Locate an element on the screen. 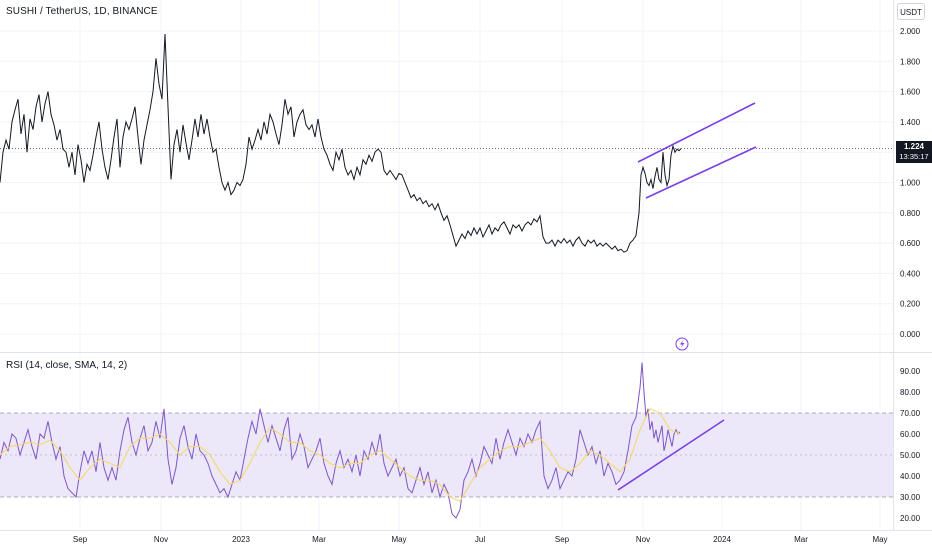 This screenshot has width=932, height=555. time-tick-label: Jul is located at coordinates (480, 539).